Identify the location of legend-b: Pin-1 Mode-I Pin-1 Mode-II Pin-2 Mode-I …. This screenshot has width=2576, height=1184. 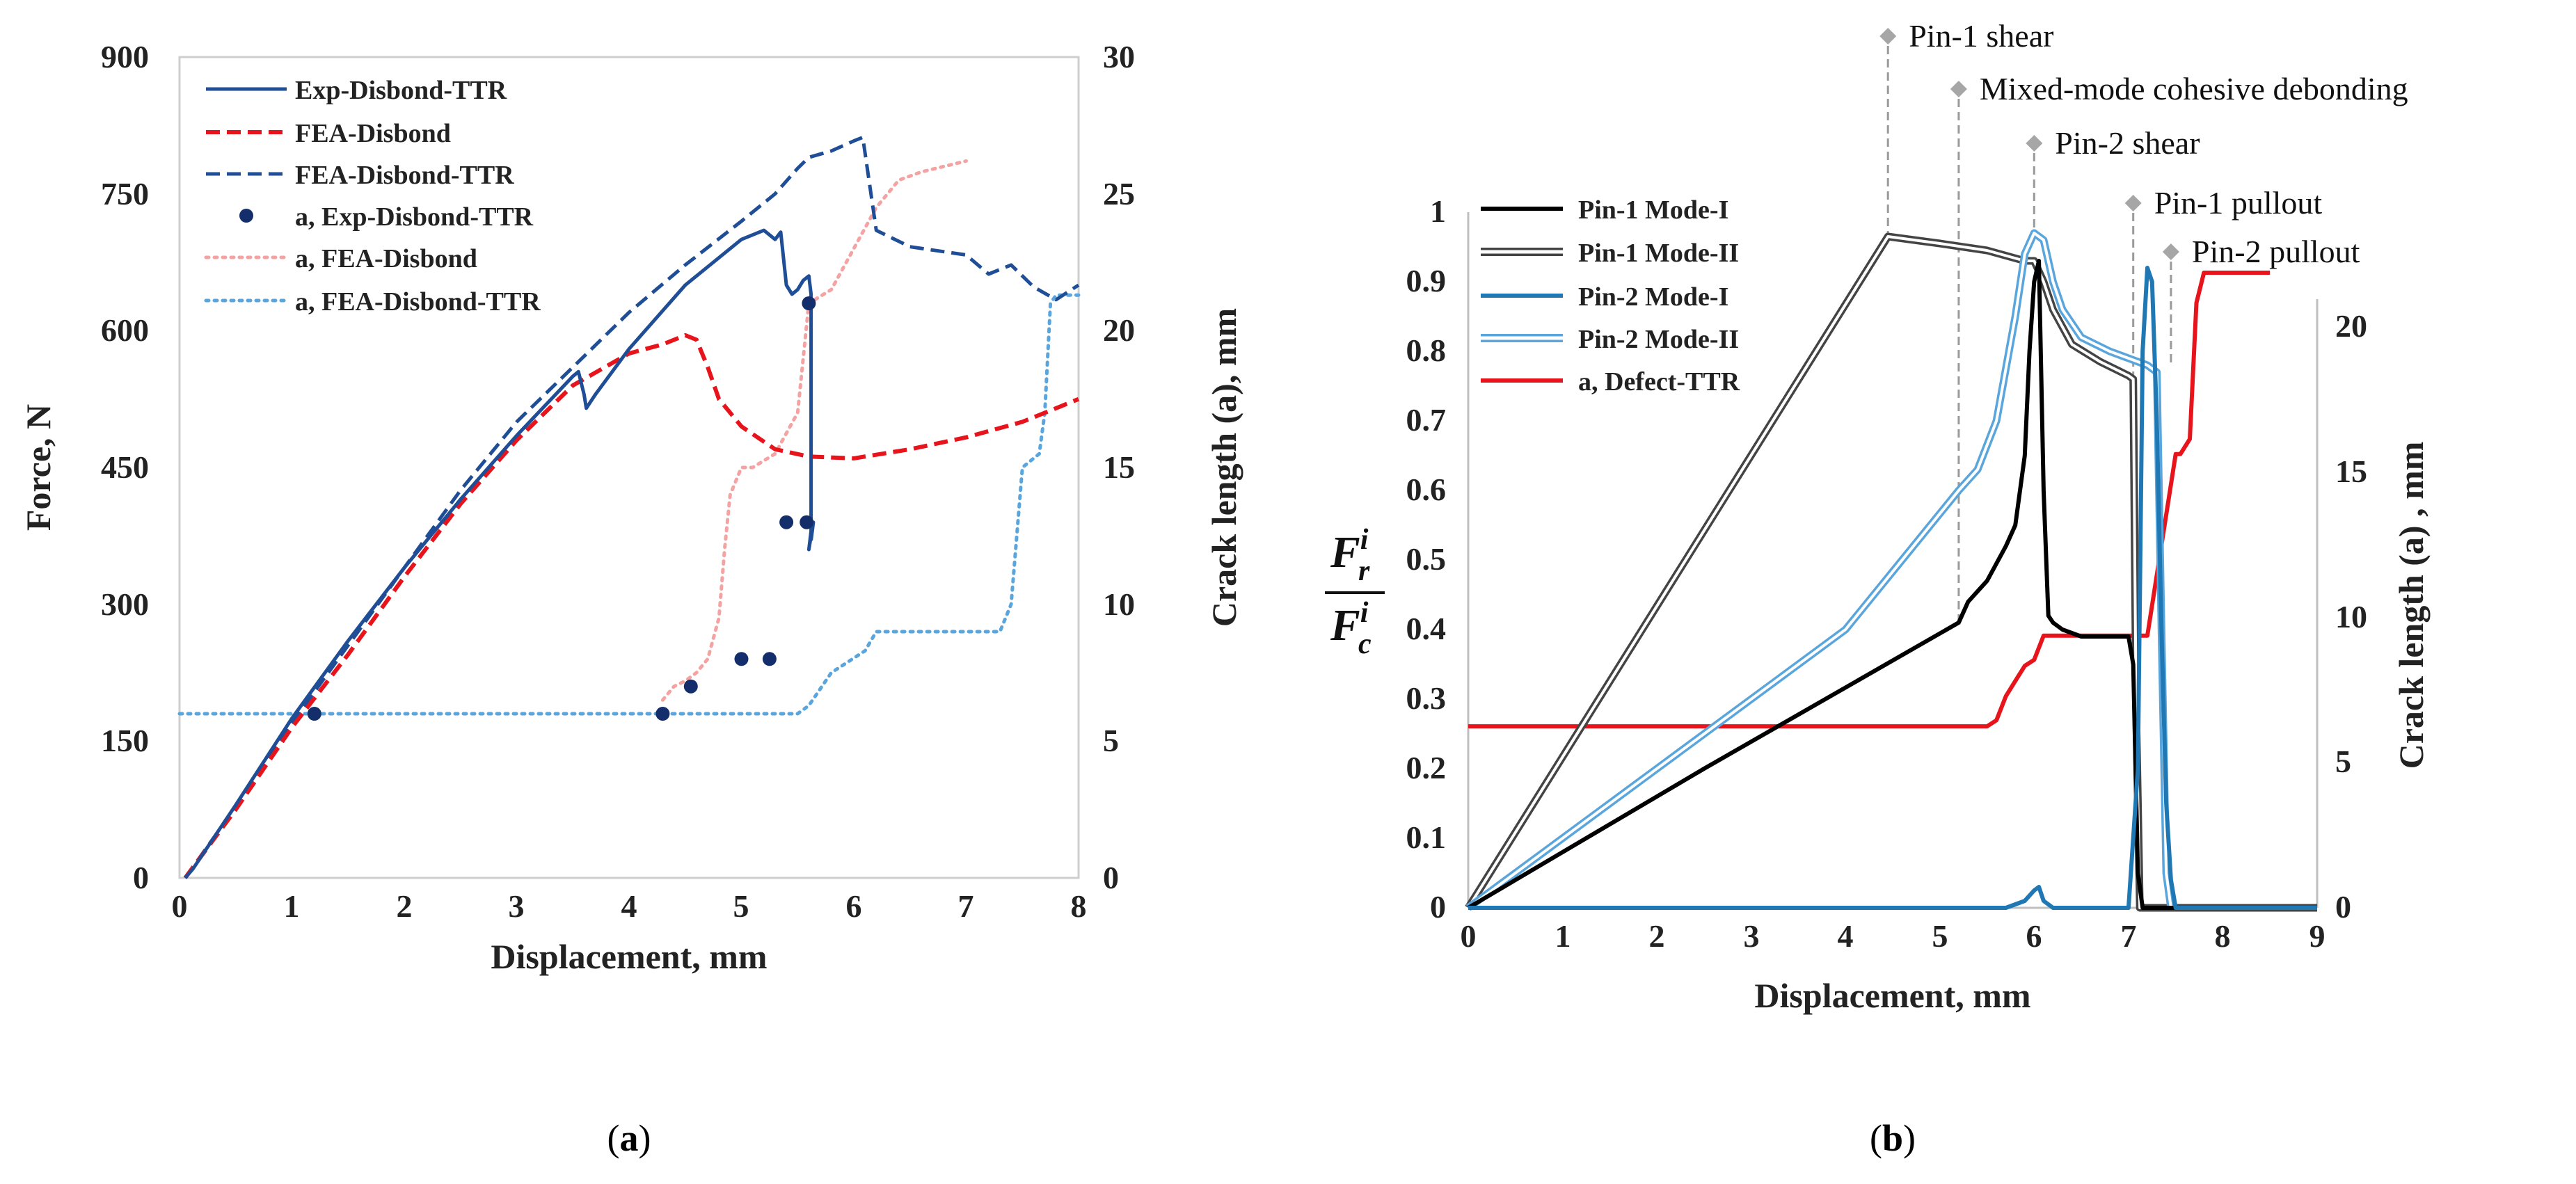
(1610, 296).